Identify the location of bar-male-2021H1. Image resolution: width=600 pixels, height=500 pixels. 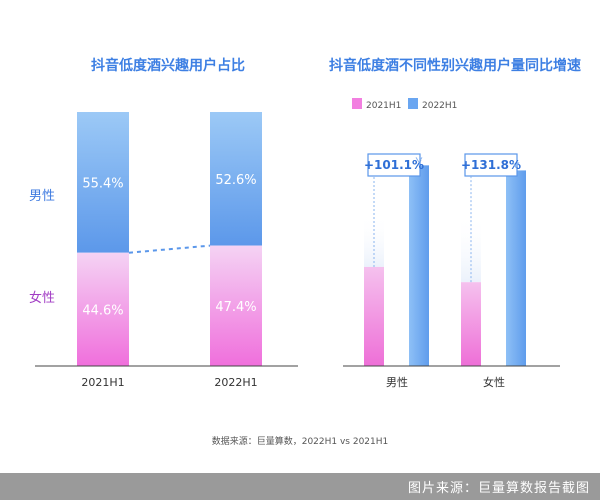
(103, 182).